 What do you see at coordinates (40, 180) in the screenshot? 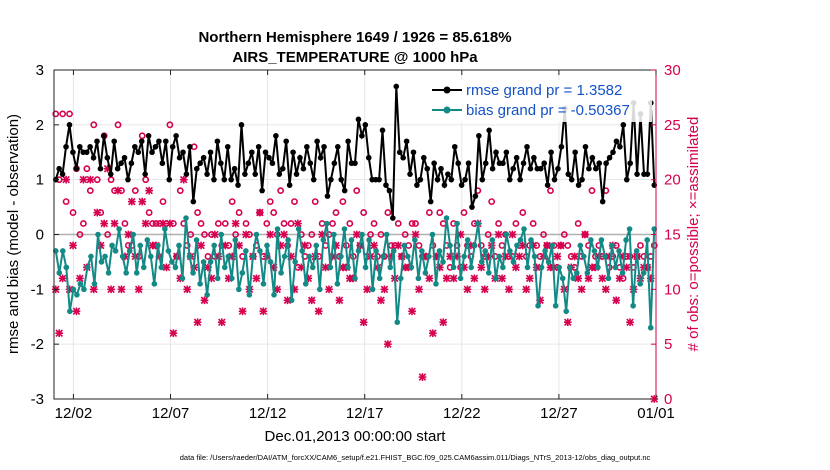
I see `y-tick-label: 1` at bounding box center [40, 180].